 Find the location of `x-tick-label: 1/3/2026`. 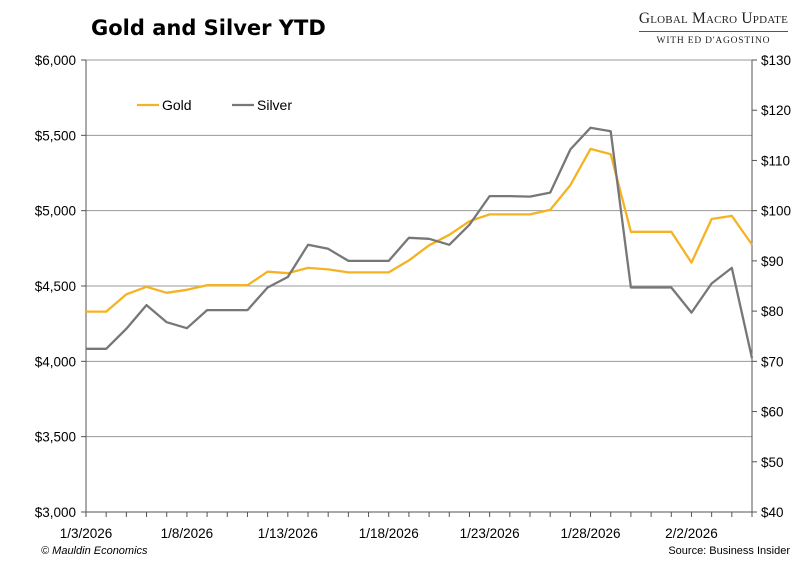

x-tick-label: 1/3/2026 is located at coordinates (86, 533).